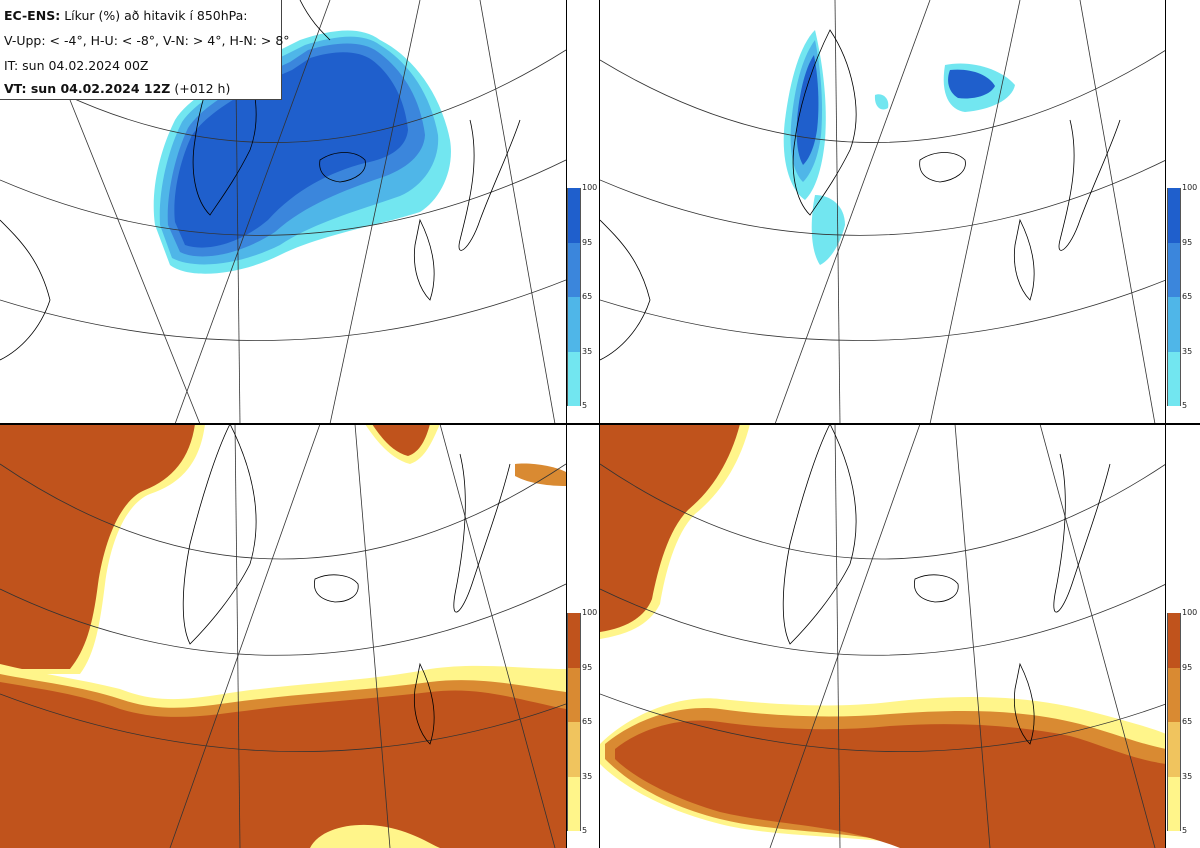 The image size is (1200, 848). I want to click on divider-vertical-right, so click(599, 424).